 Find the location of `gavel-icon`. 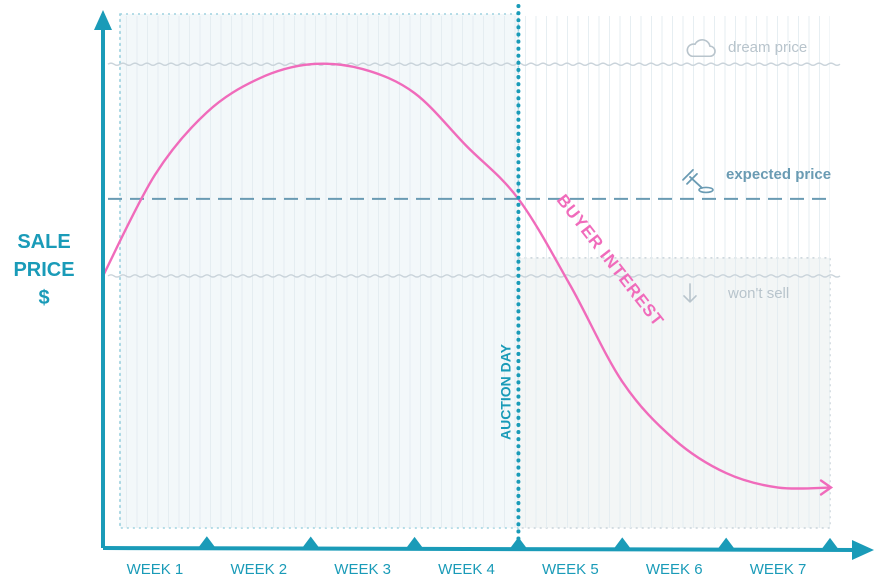

gavel-icon is located at coordinates (698, 181).